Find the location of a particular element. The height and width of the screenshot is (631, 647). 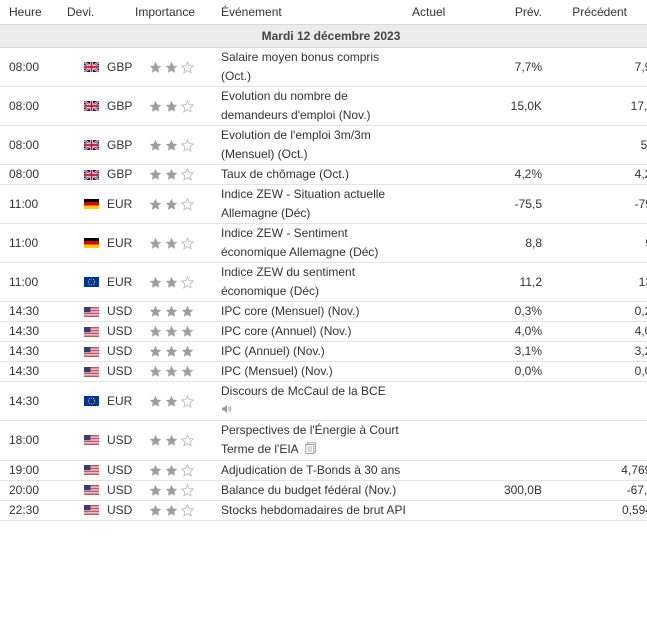

report-icon is located at coordinates (311, 450).